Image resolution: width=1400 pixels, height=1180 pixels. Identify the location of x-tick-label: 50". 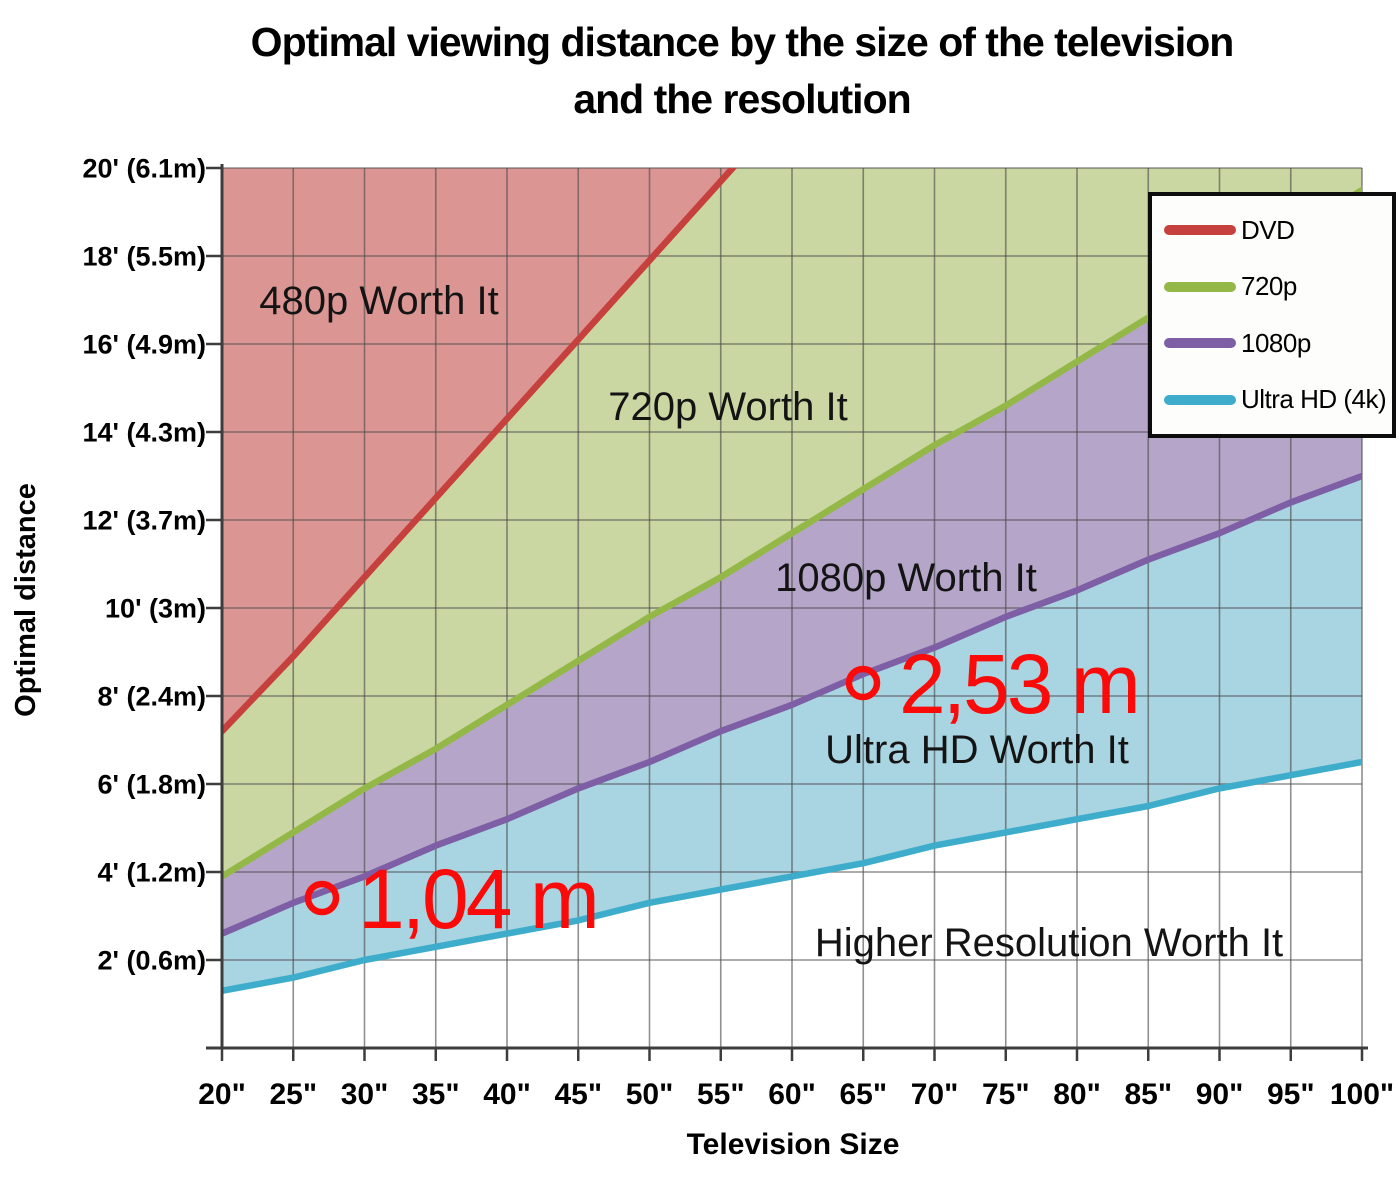
(650, 1094).